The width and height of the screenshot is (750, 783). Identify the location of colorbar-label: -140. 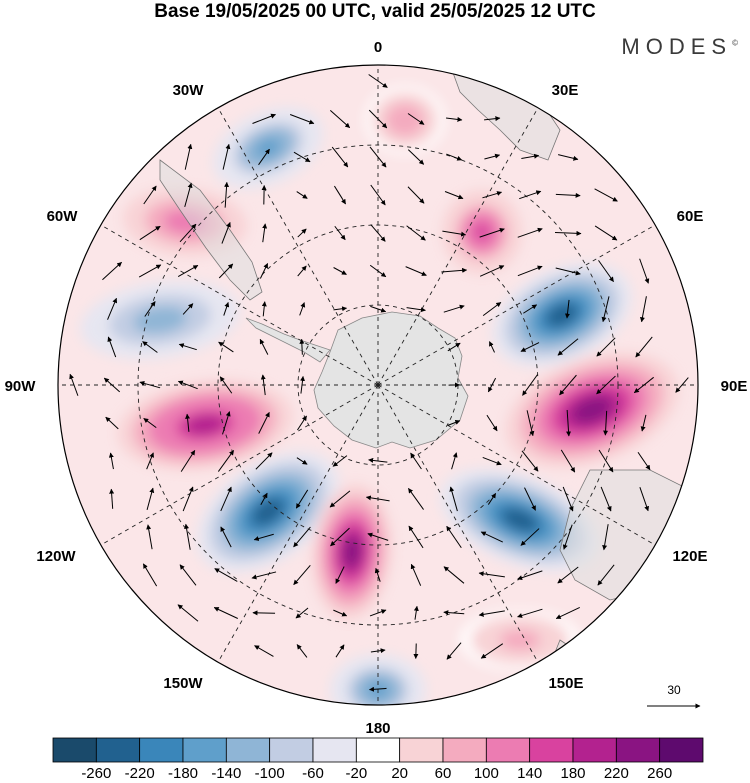
(226, 773).